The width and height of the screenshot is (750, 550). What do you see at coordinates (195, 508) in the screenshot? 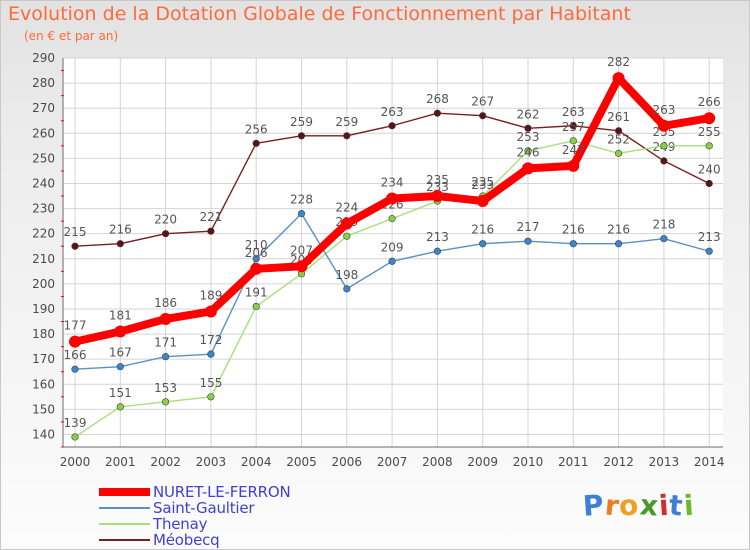
I see `legend-item: Saint-Gaultier` at bounding box center [195, 508].